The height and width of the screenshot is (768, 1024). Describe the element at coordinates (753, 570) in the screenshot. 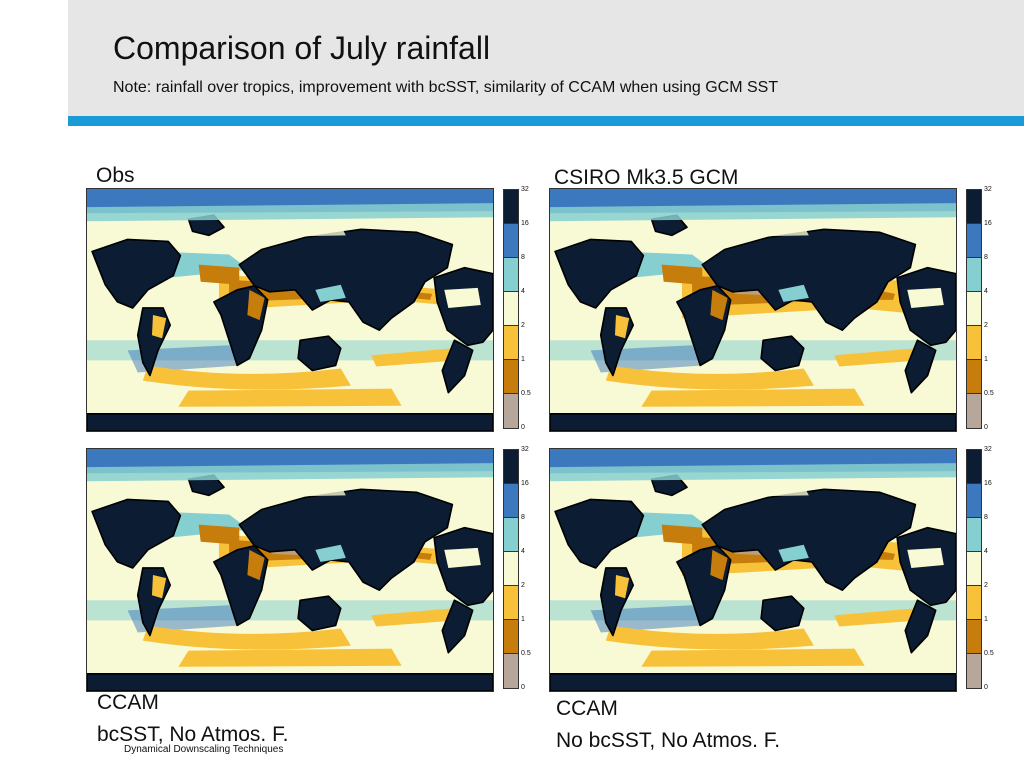

I see `map-ccam-nobcsst` at that location.